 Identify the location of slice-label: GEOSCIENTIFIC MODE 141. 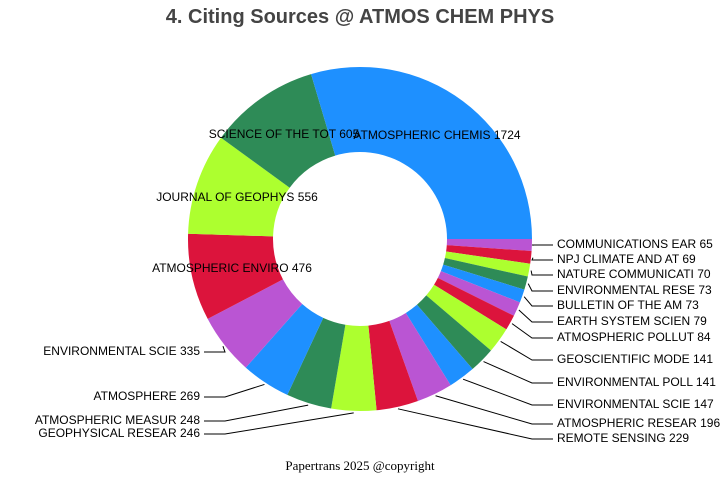
(635, 359).